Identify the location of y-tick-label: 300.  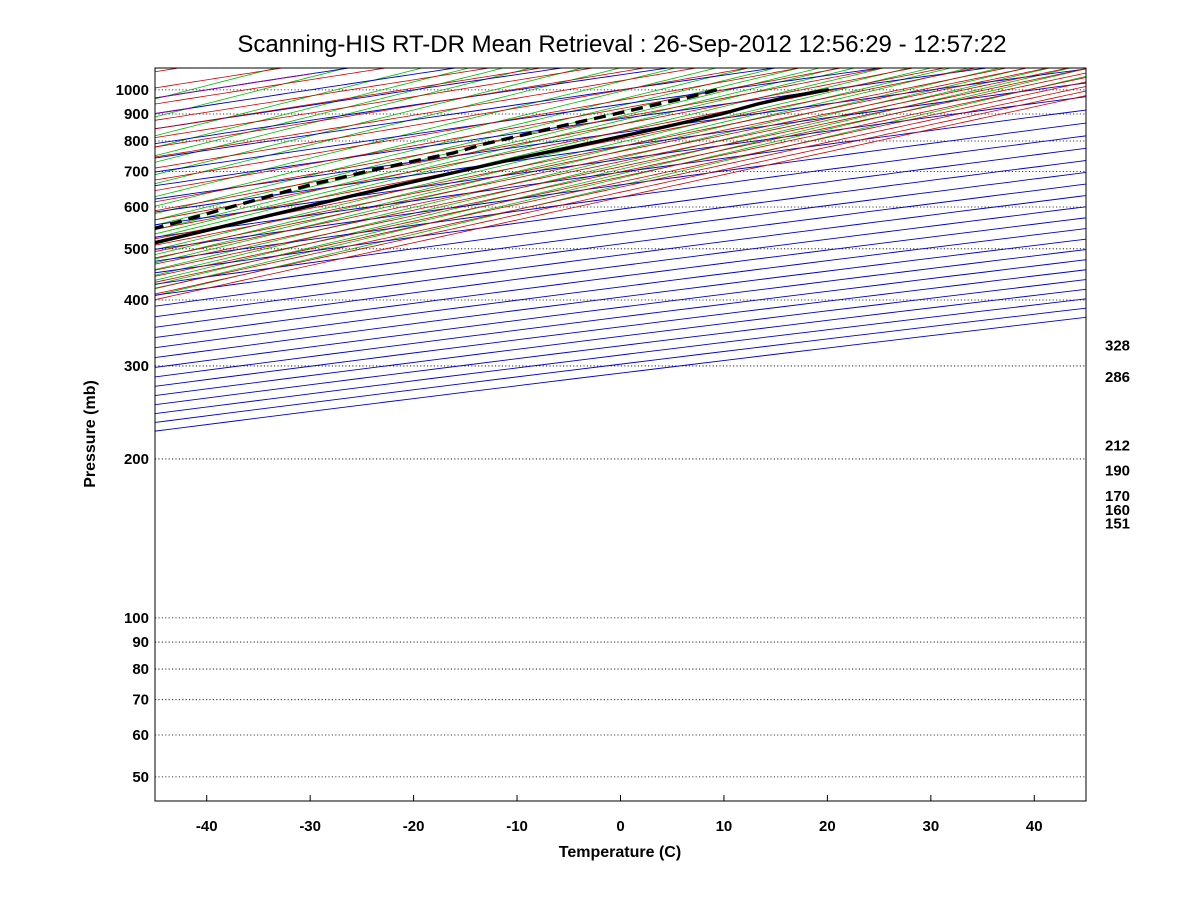
(136, 366).